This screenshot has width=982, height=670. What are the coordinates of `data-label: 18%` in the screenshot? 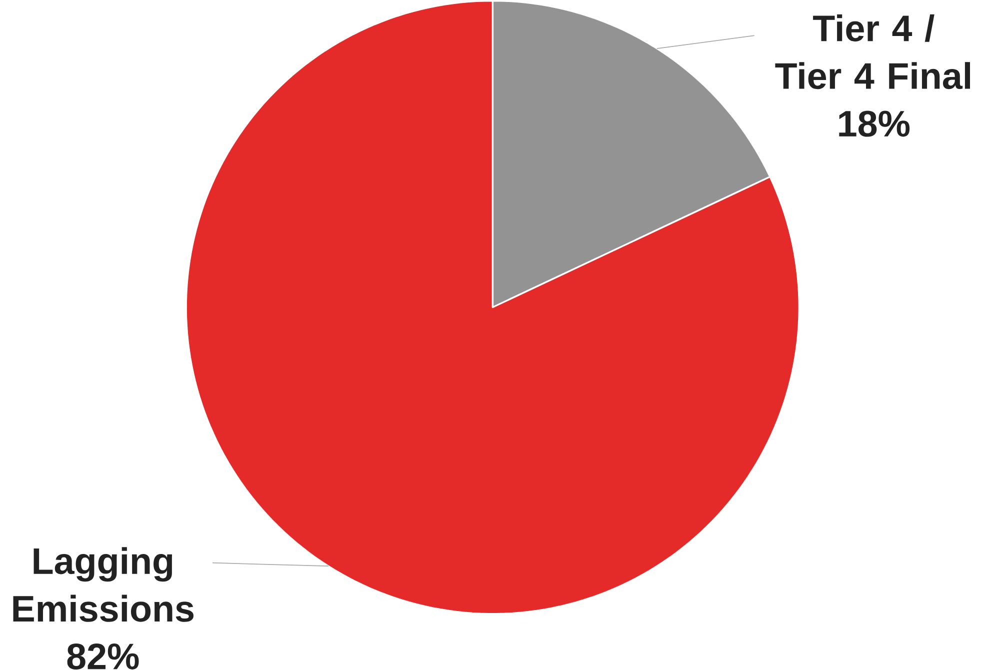 It's located at (874, 123).